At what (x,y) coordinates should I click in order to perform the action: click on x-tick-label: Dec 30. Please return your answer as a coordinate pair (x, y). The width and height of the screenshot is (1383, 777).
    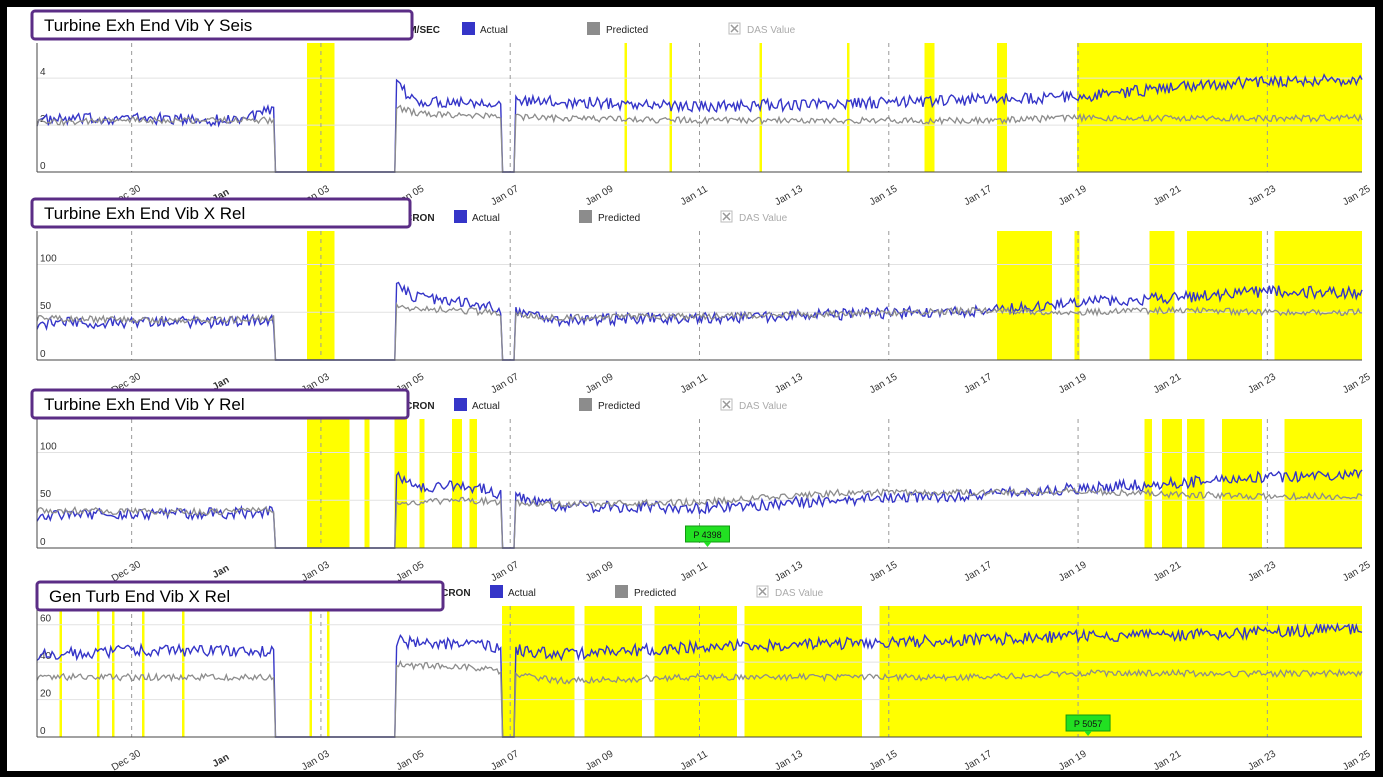
    Looking at the image, I should click on (126, 759).